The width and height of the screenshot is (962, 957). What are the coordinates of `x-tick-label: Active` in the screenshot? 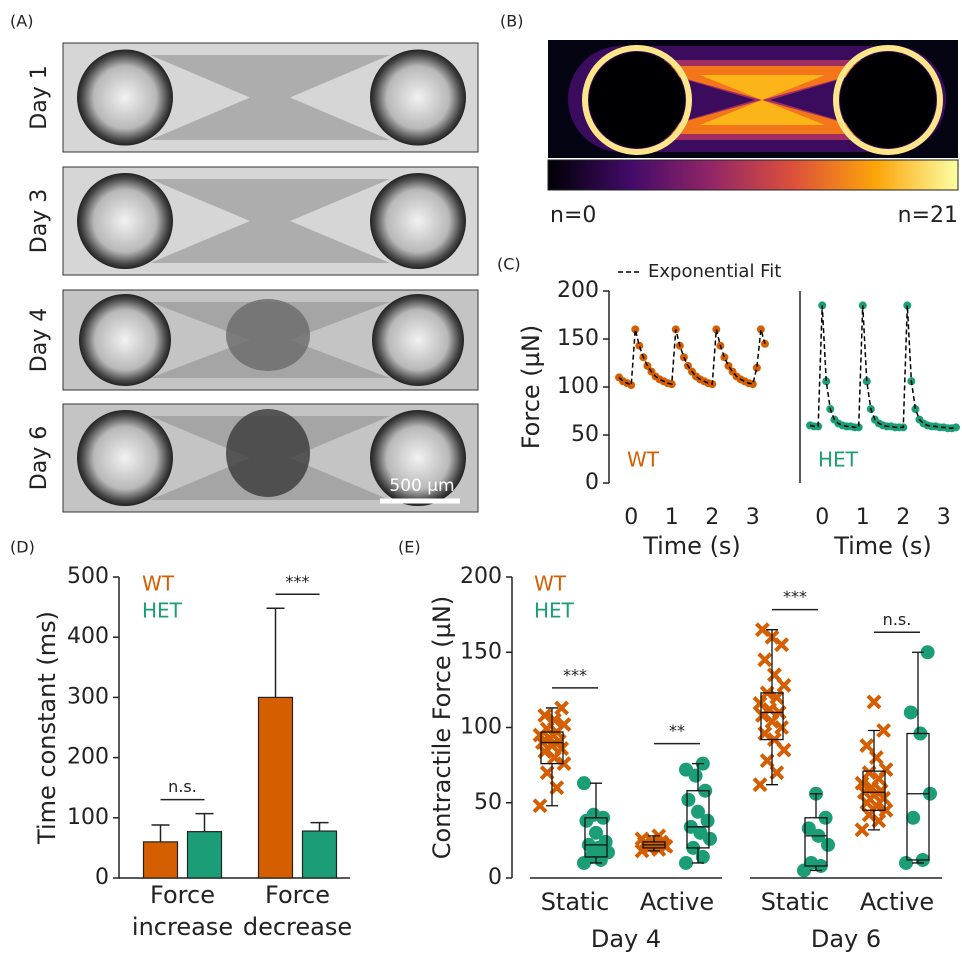 It's located at (677, 902).